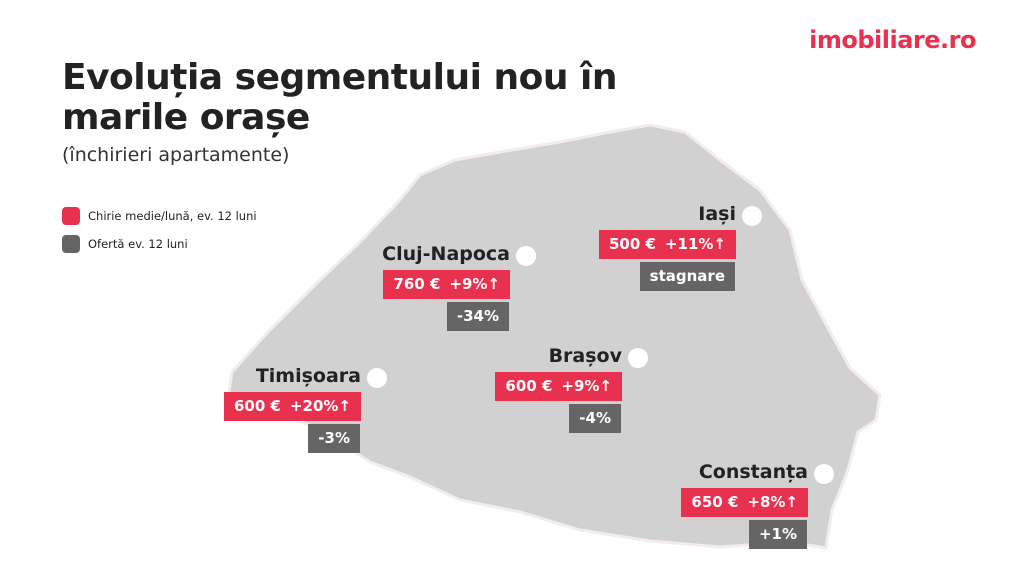 Image resolution: width=1024 pixels, height=576 pixels. What do you see at coordinates (777, 534) in the screenshot?
I see `offer-box: +1%` at bounding box center [777, 534].